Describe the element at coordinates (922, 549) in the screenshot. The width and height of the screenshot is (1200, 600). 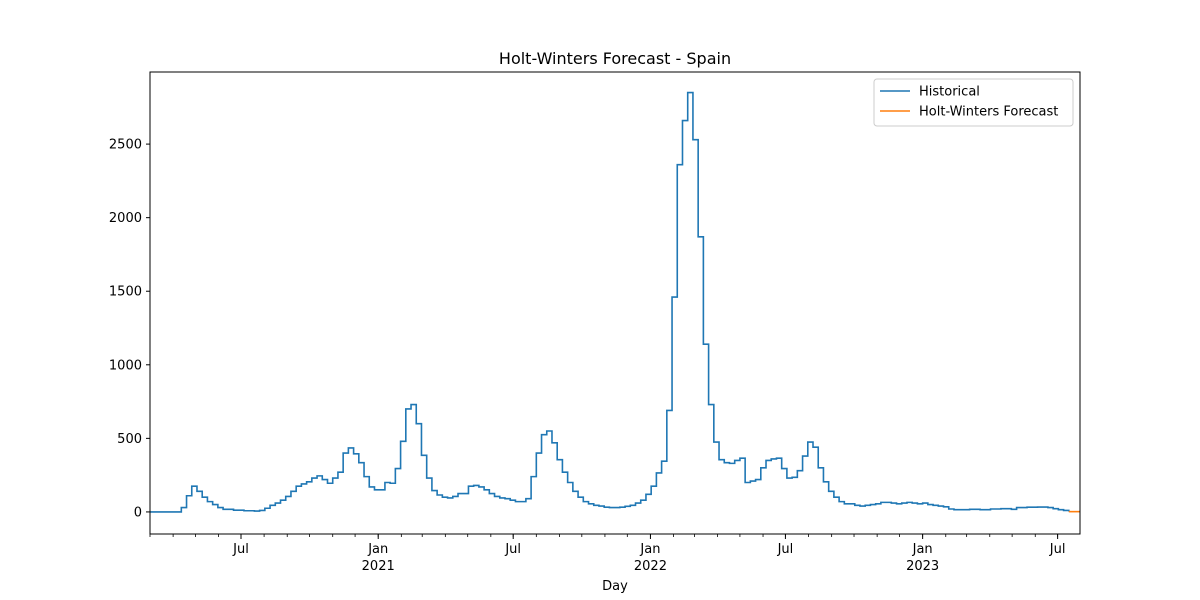
I see `x-tick-label-5: Jan` at that location.